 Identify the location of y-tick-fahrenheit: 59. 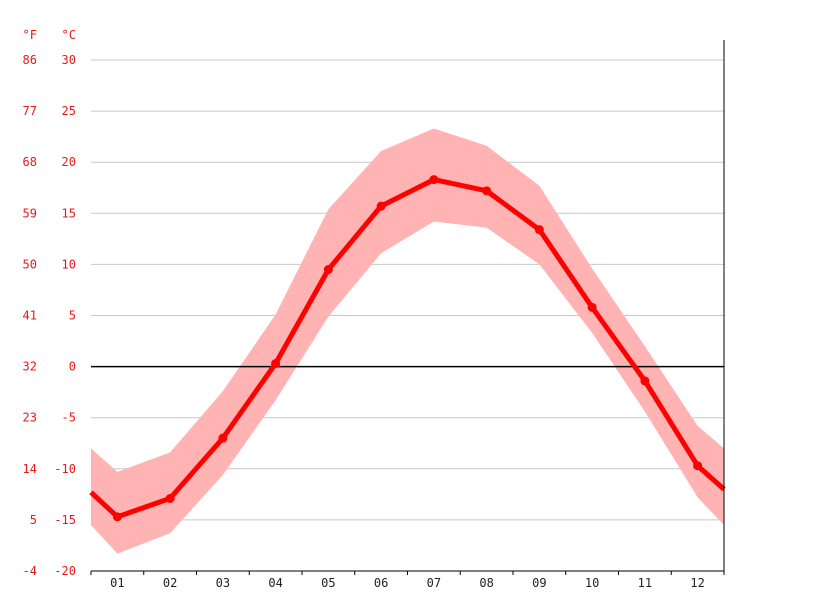
(30, 213).